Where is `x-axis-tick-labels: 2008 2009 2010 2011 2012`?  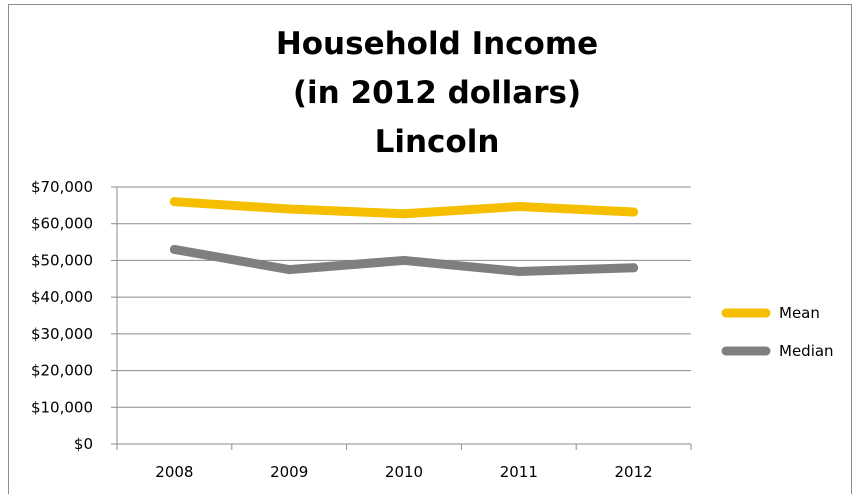
x-axis-tick-labels: 2008 2009 2010 2011 2012 is located at coordinates (403, 472).